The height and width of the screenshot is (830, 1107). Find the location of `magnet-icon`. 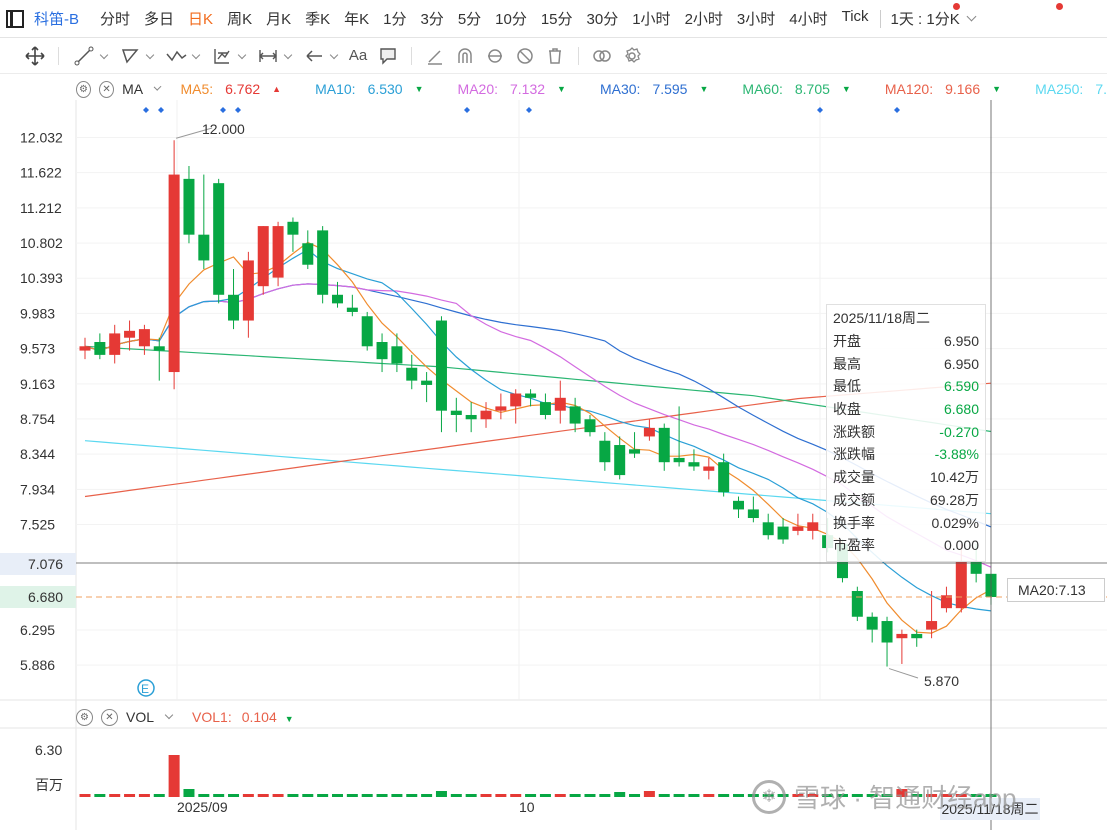

magnet-icon is located at coordinates (465, 56).